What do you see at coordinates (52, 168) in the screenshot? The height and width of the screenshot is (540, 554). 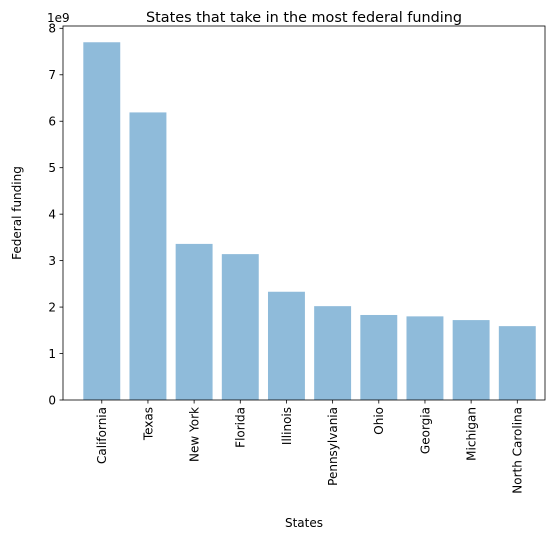 I see `y-tick-label: 5` at bounding box center [52, 168].